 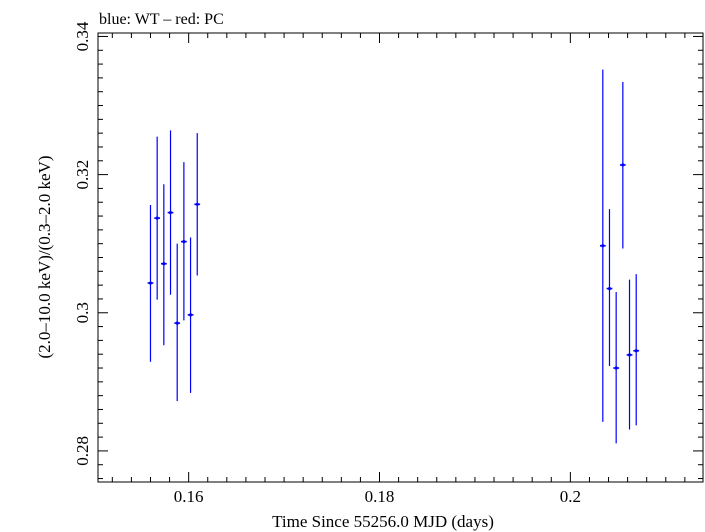 What do you see at coordinates (383, 521) in the screenshot?
I see `x-axis-label: Time Since 55256.0 MJD (days)` at bounding box center [383, 521].